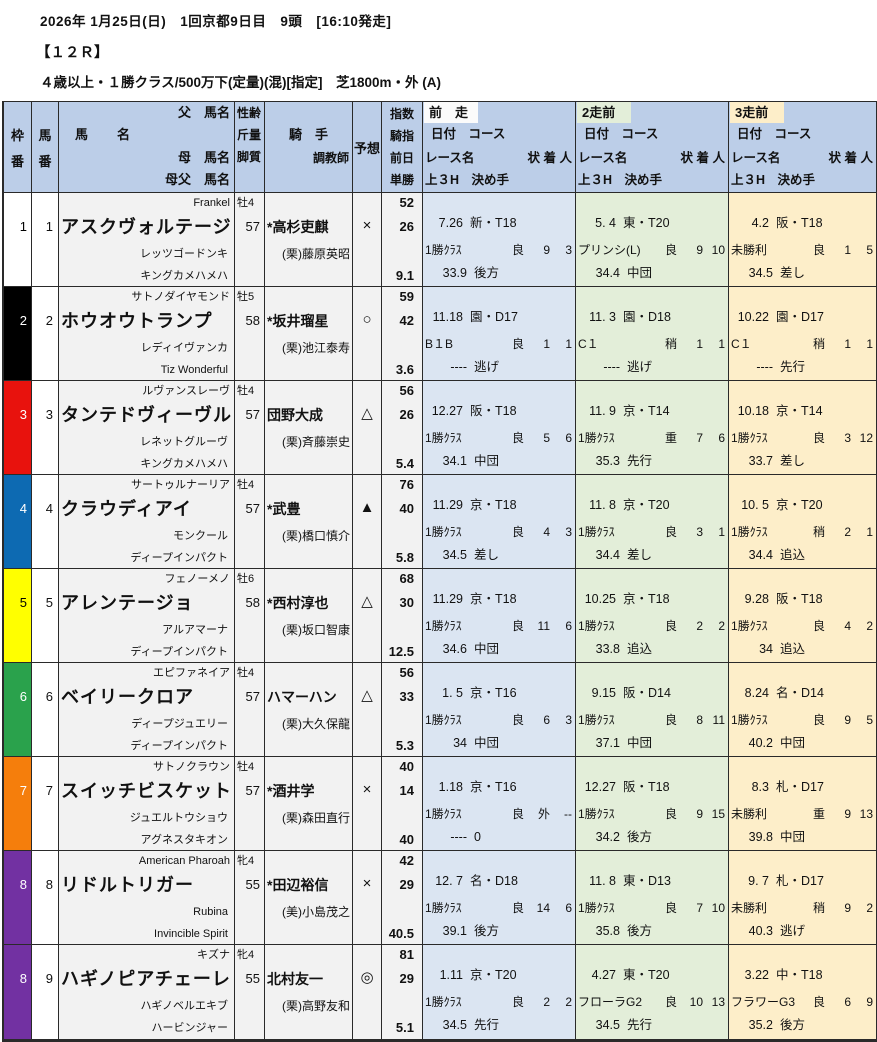  Describe the element at coordinates (760, 931) in the screenshot. I see `last-3f-time: 40.3` at that location.